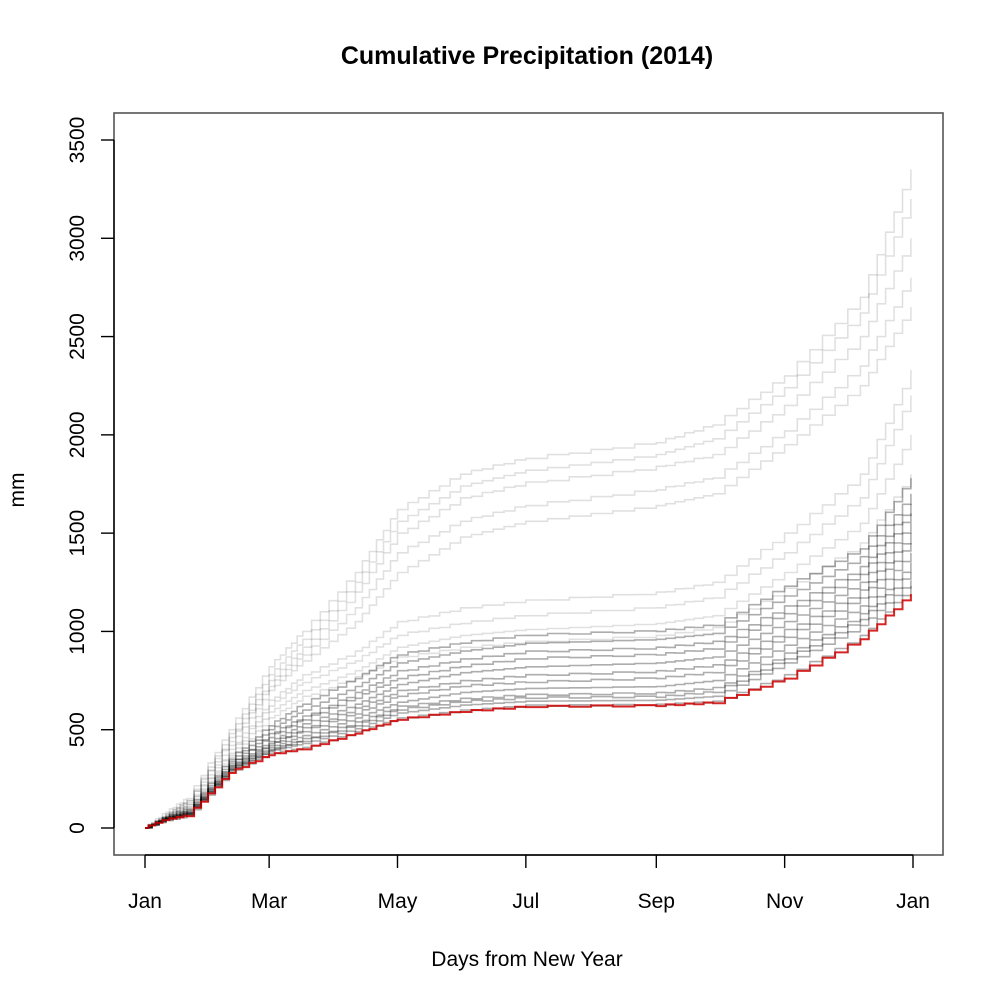  I want to click on y-tick-label: 3500, so click(77, 140).